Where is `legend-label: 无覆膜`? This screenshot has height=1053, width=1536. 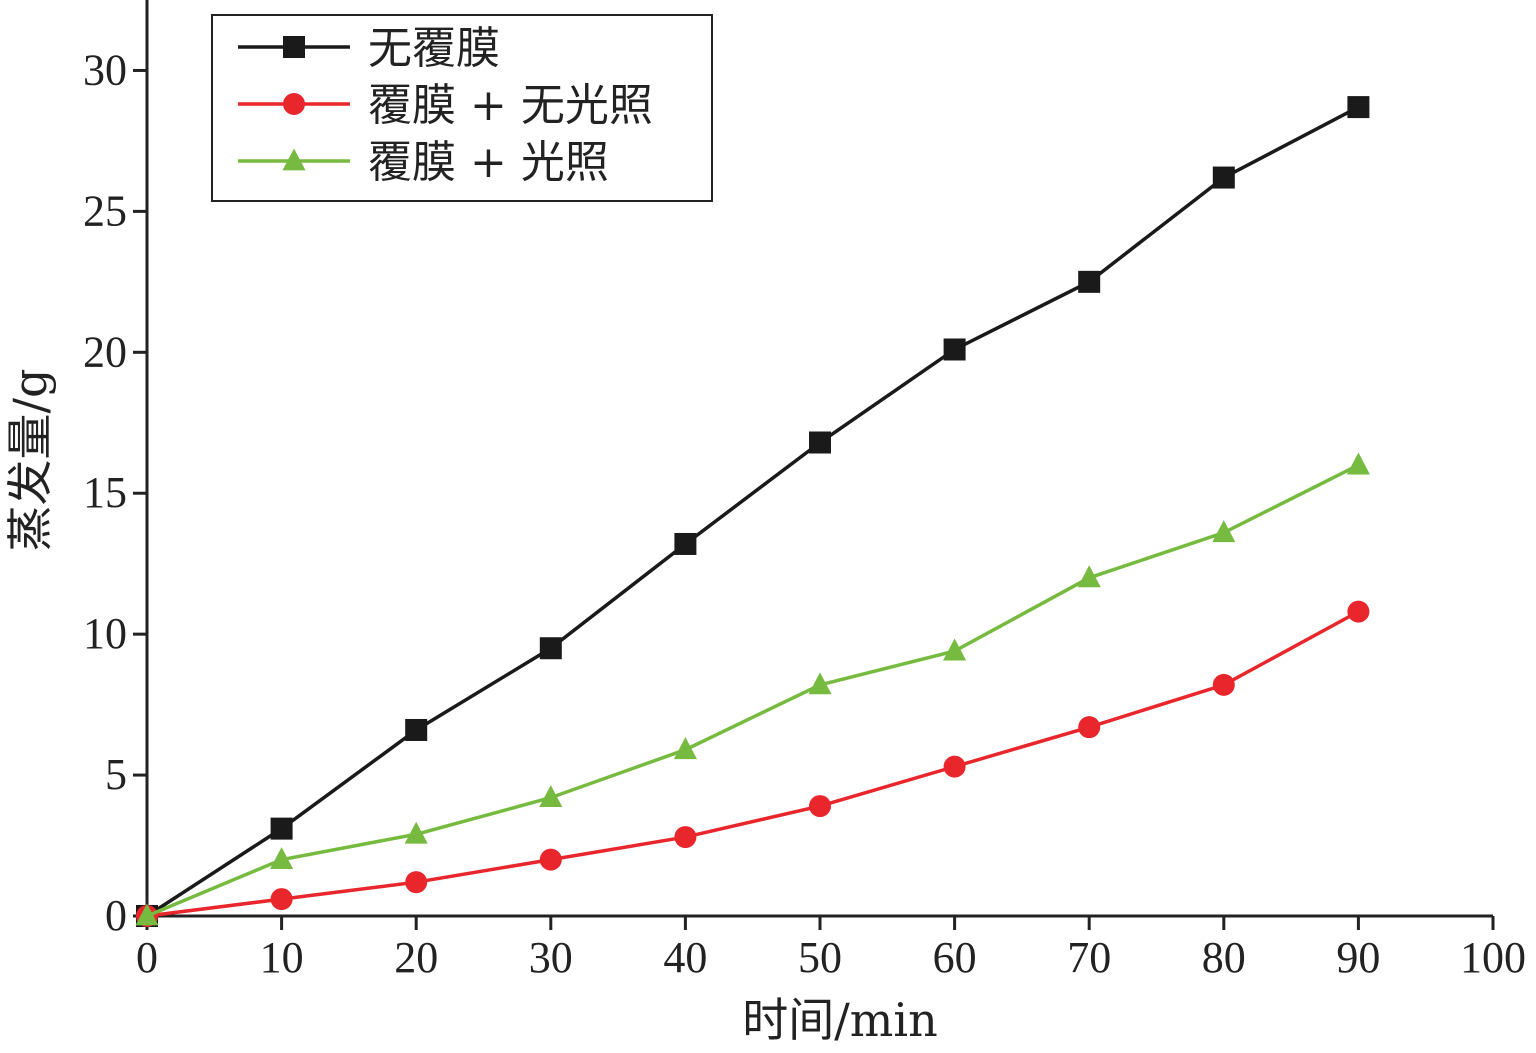 legend-label: 无覆膜 is located at coordinates (434, 48).